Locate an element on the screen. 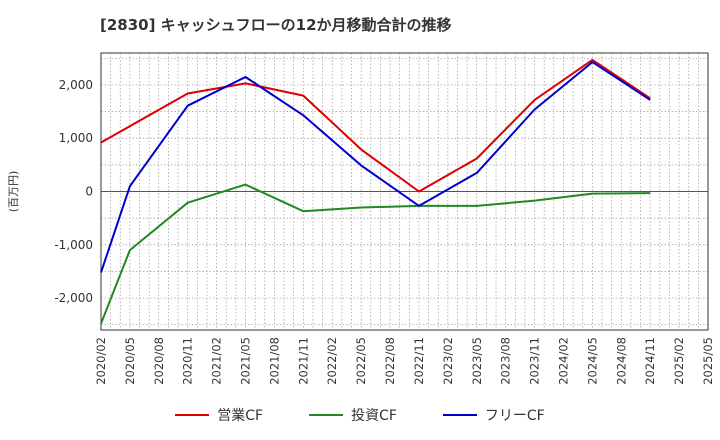  x-tick-label: 2024/11 is located at coordinates (650, 361).